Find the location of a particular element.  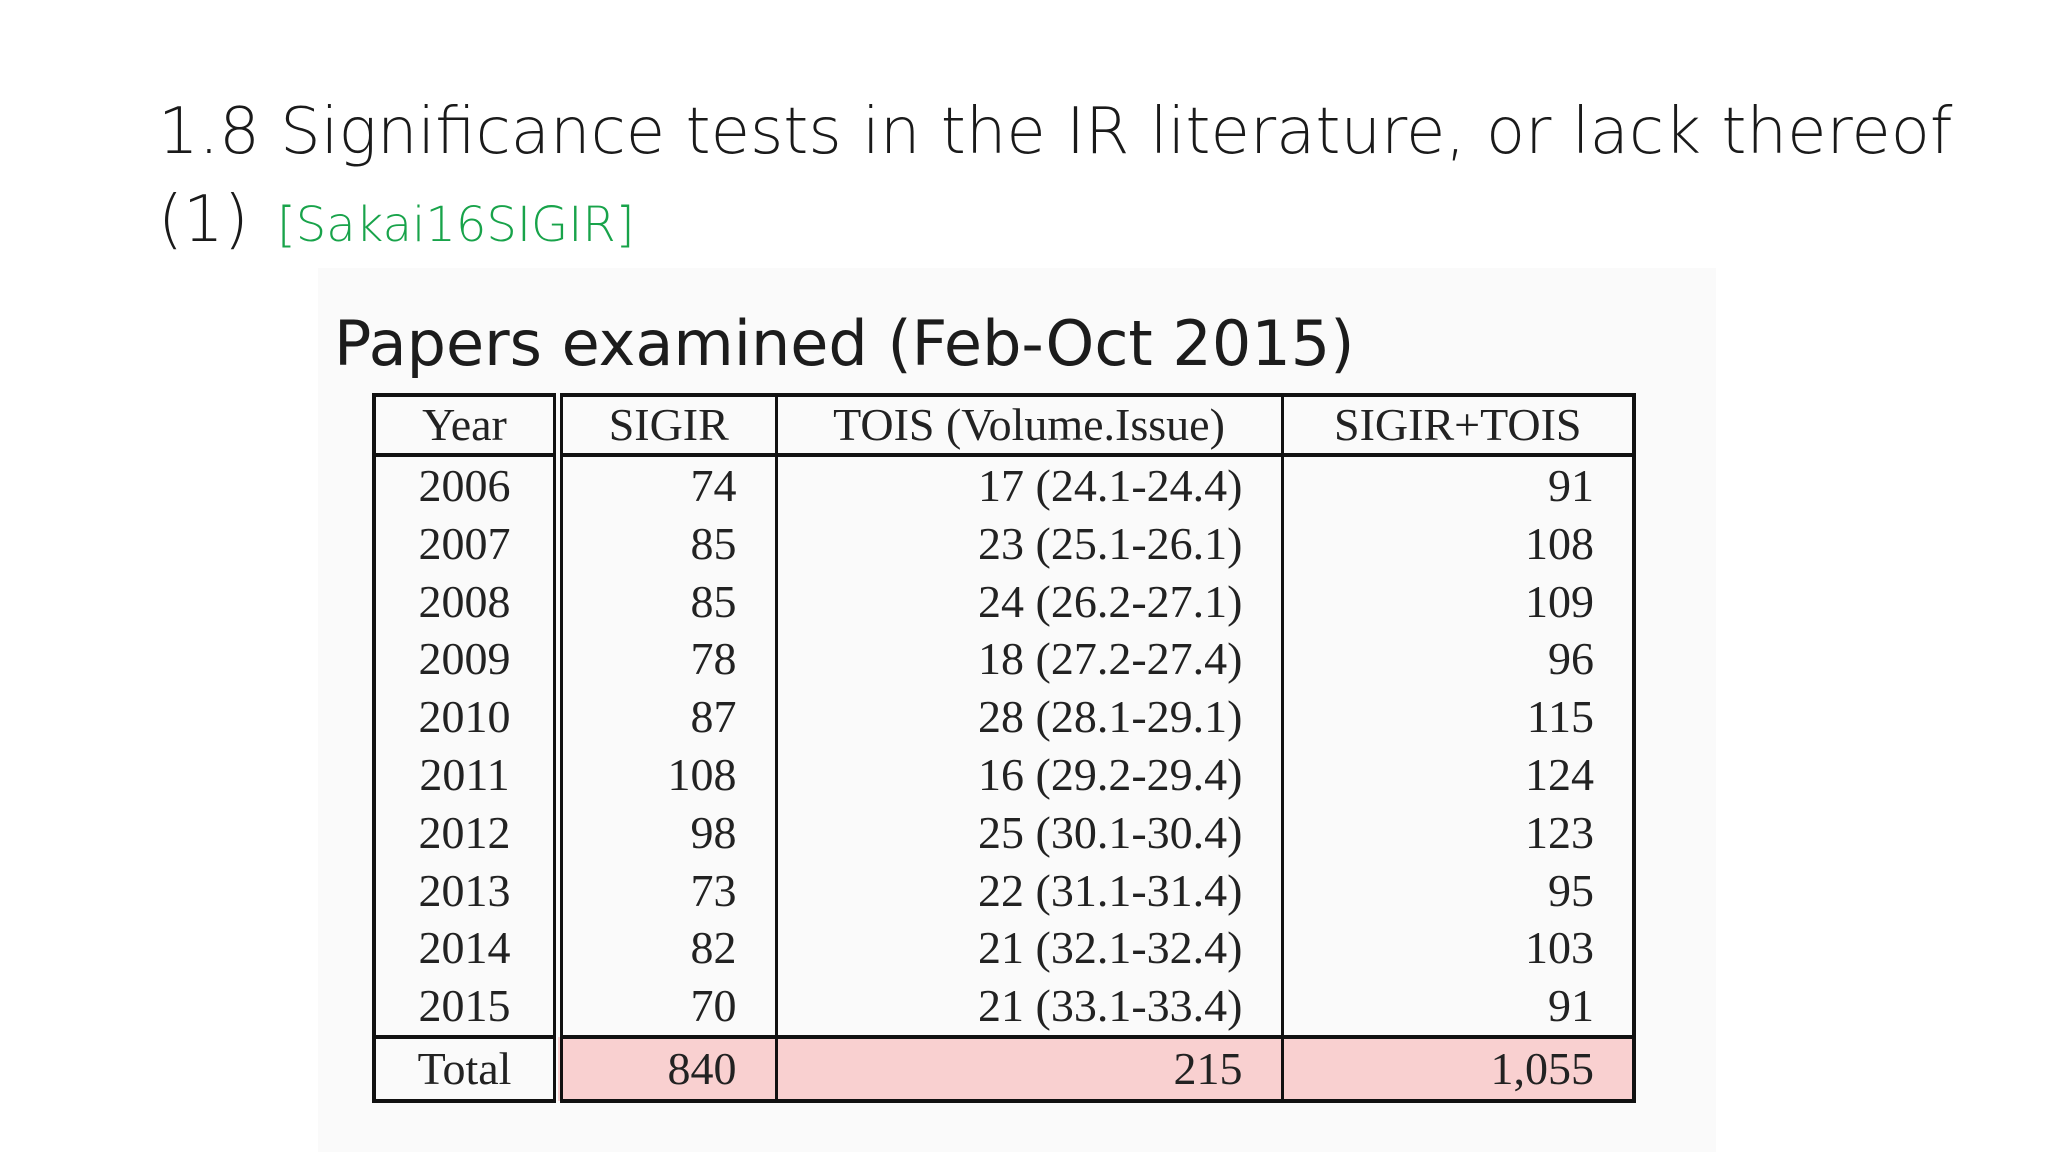

total-sigir-tois: 1,055 is located at coordinates (1458, 1067).